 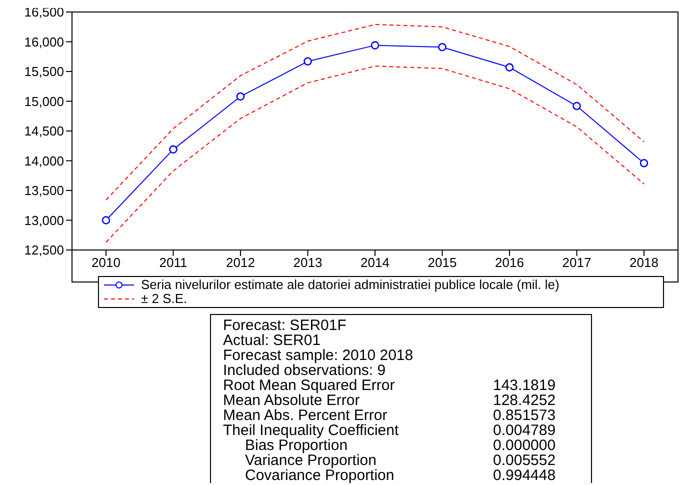 I want to click on text: Theil Inequality Coefficient 0.004789, so click(x=389, y=430).